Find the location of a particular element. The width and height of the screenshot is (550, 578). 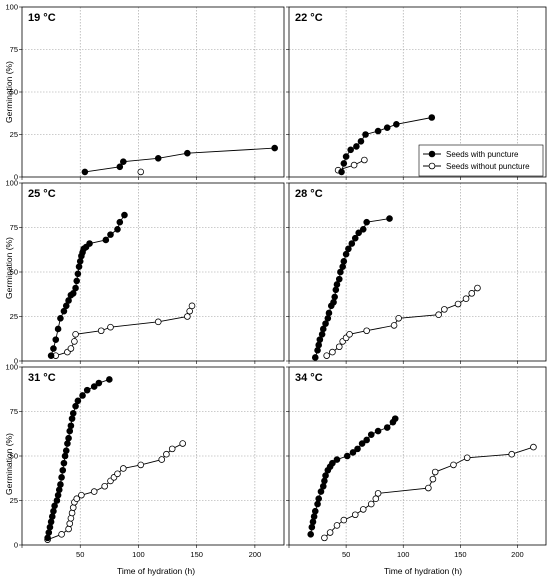

y-axis-label-top: Germination (%) is located at coordinates (9, 92).